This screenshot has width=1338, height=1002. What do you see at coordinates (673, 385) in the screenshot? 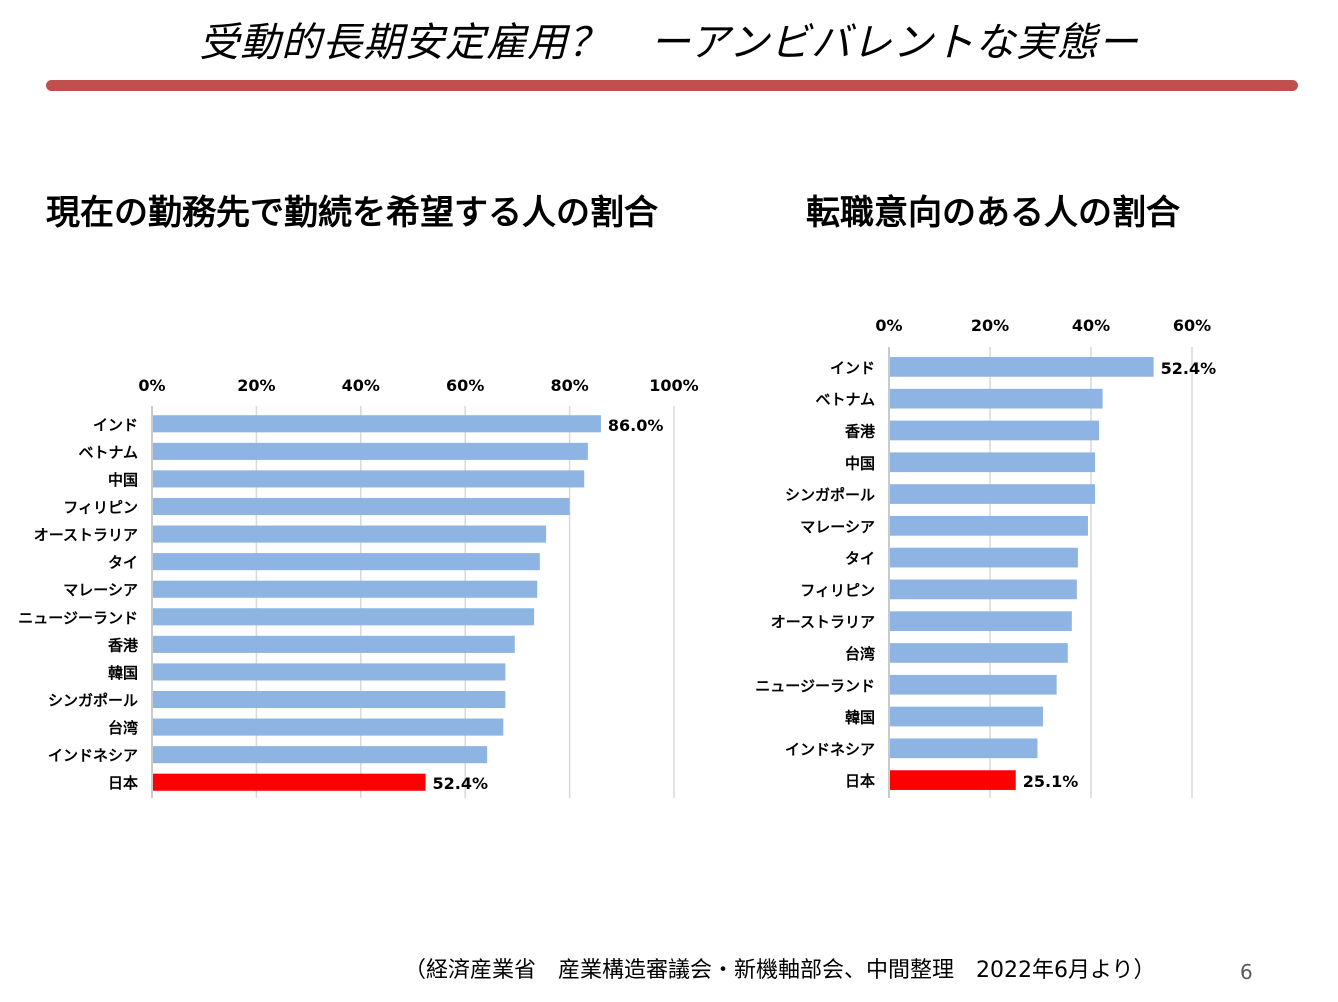
I see `x-tick-label: 100%` at bounding box center [673, 385].